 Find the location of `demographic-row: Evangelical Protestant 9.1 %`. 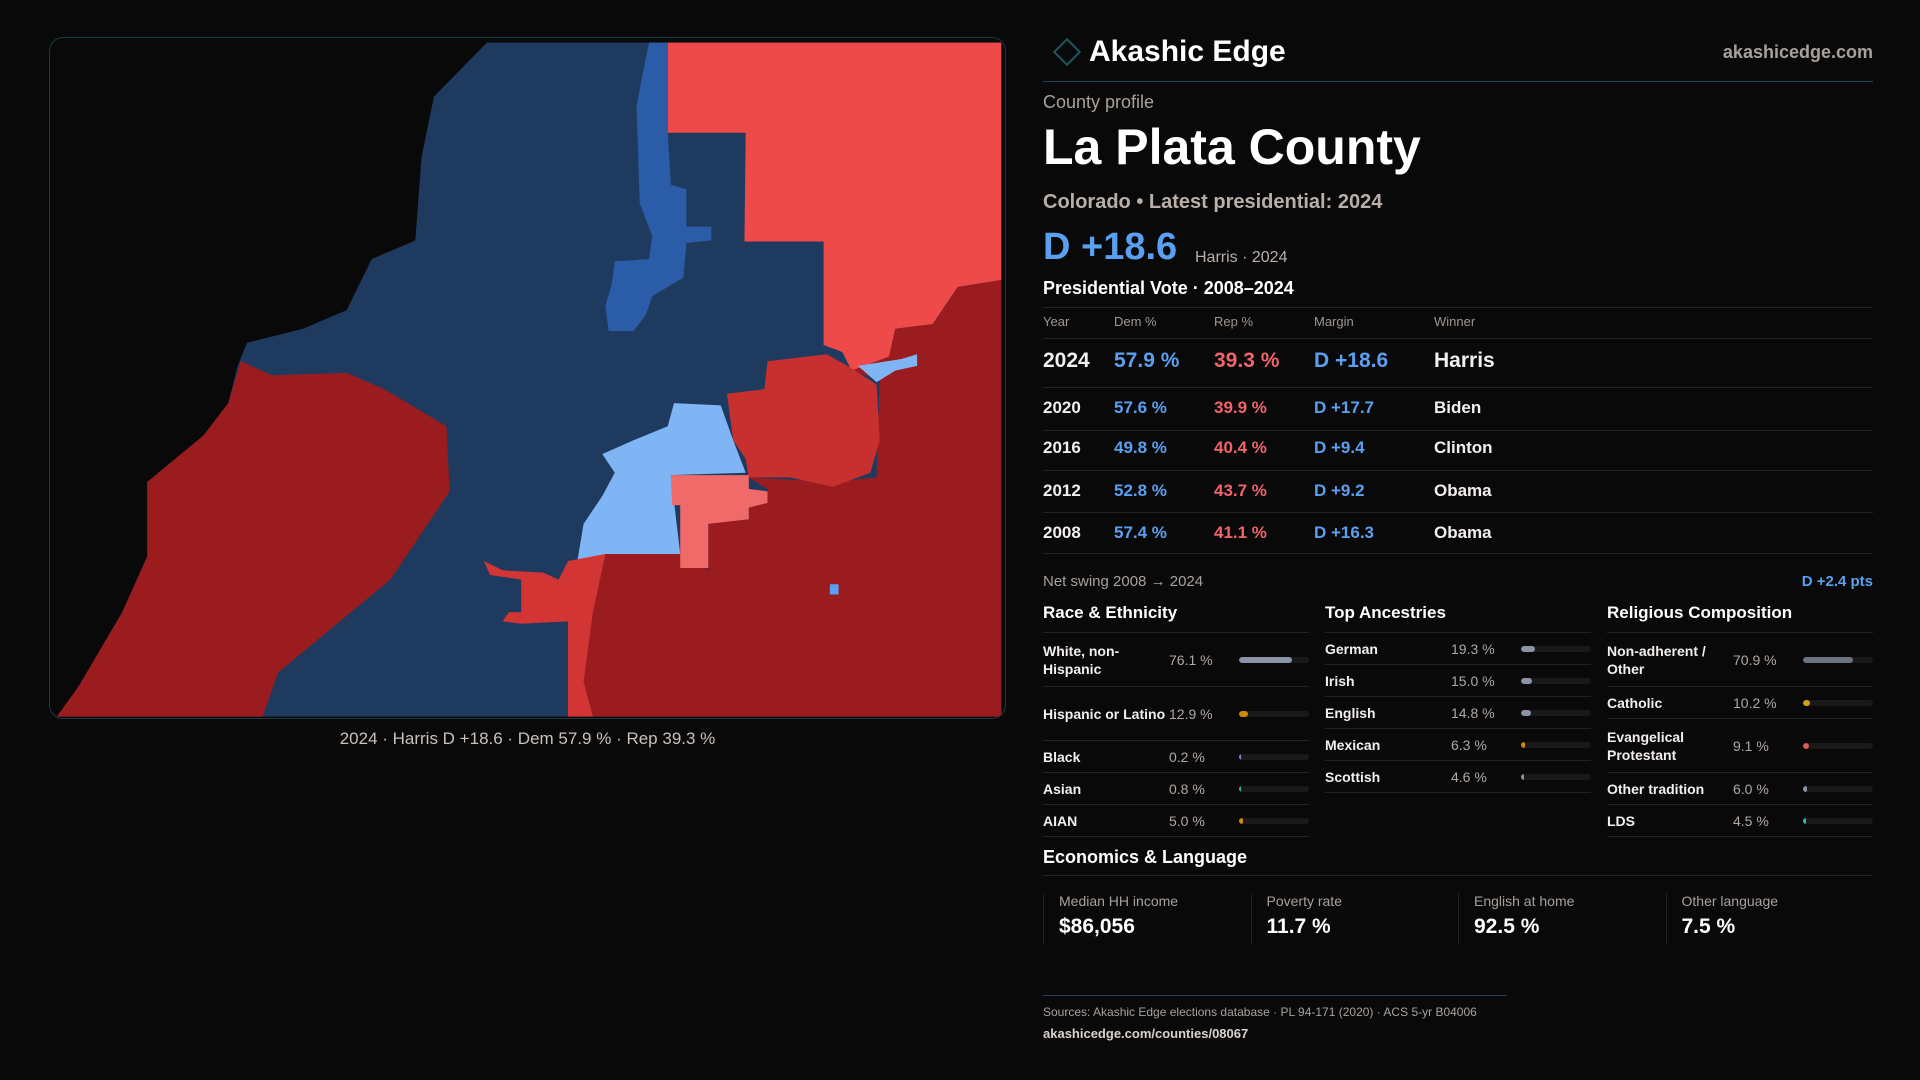

demographic-row: Evangelical Protestant 9.1 % is located at coordinates (1740, 746).